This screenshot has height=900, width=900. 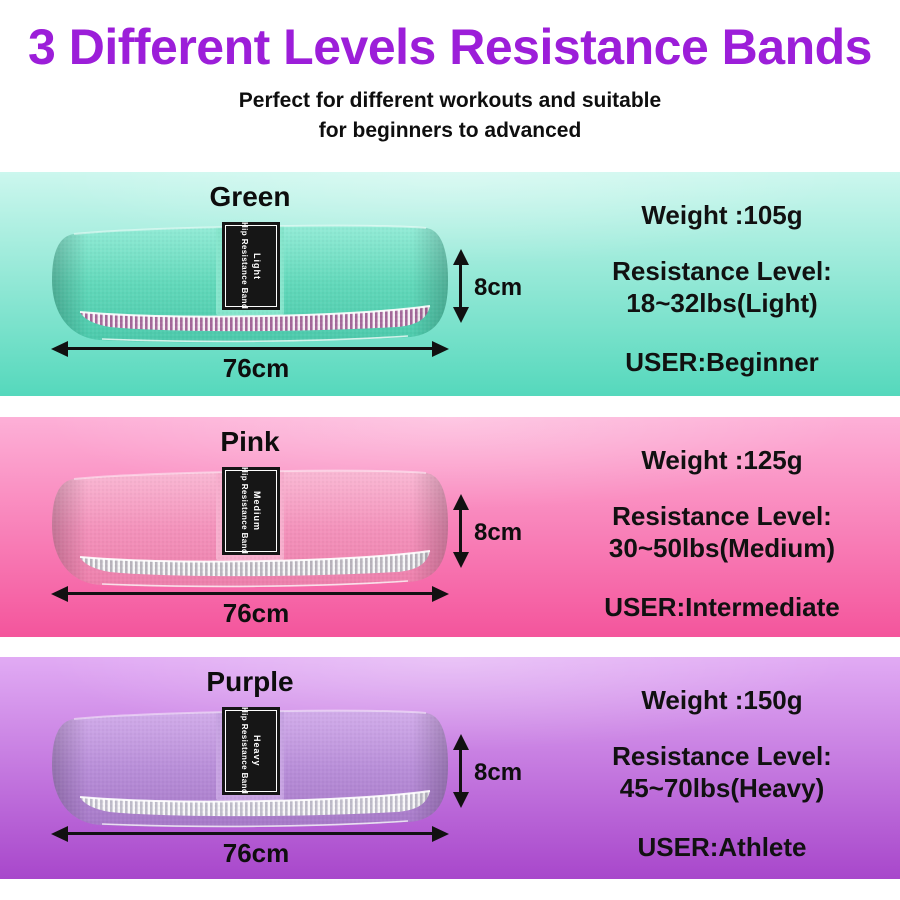 What do you see at coordinates (722, 532) in the screenshot?
I see `resistance-text: Resistance Level: 30~50lbs(Medium)` at bounding box center [722, 532].